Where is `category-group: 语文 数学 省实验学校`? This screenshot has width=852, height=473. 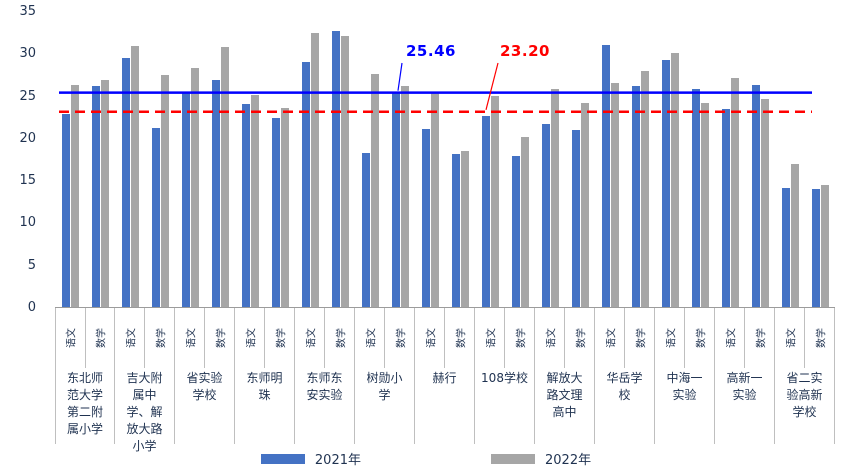 category-group: 语文 数学 省实验学校 is located at coordinates (205, 228).